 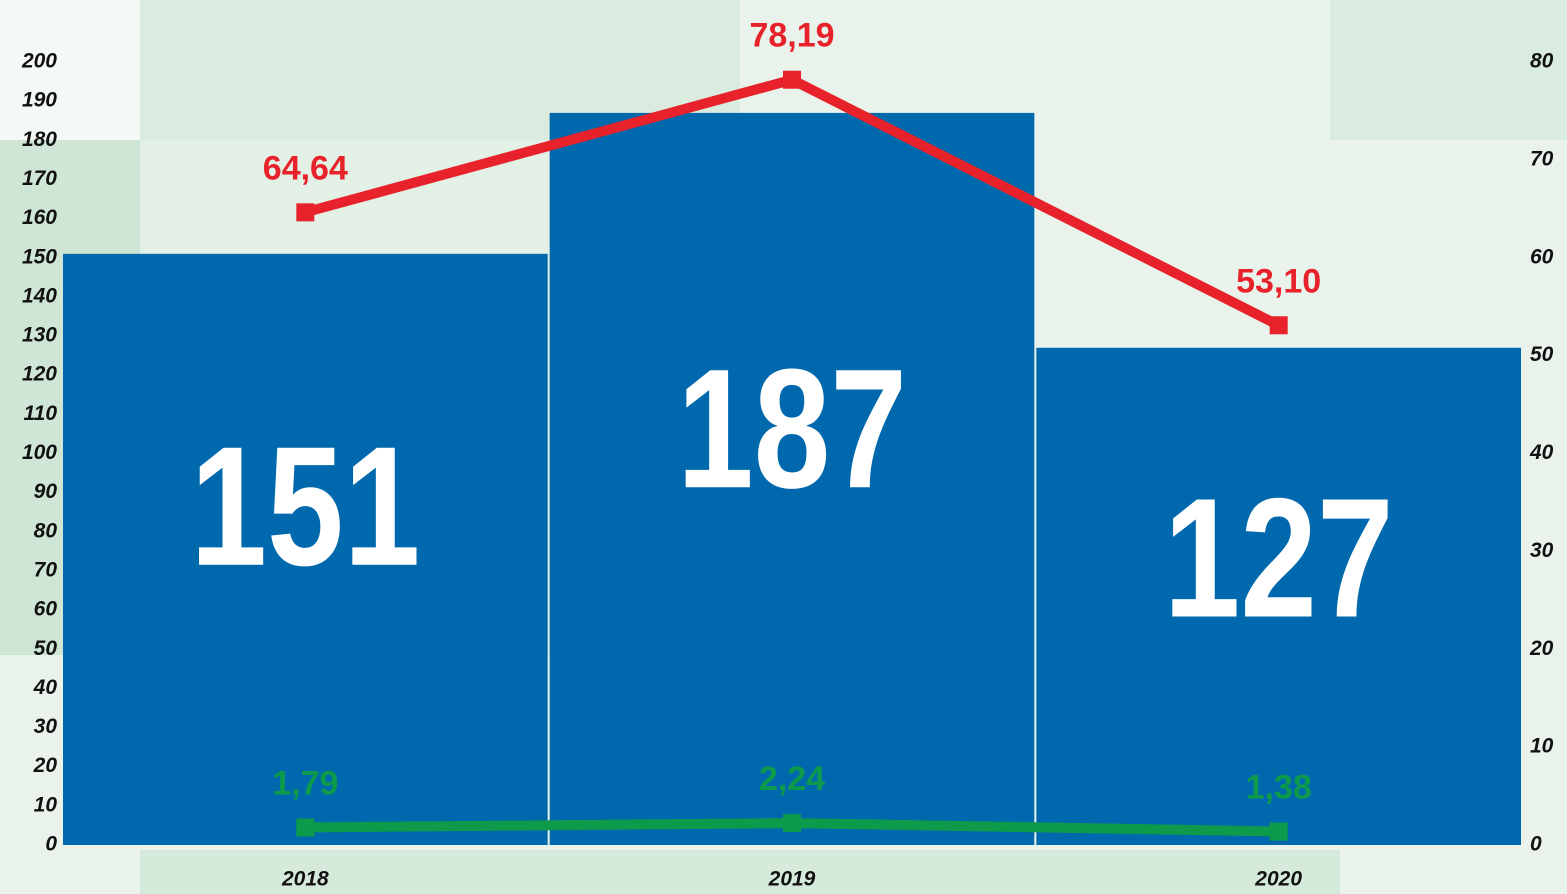 I want to click on y-tick-label: 0, so click(x=51, y=844).